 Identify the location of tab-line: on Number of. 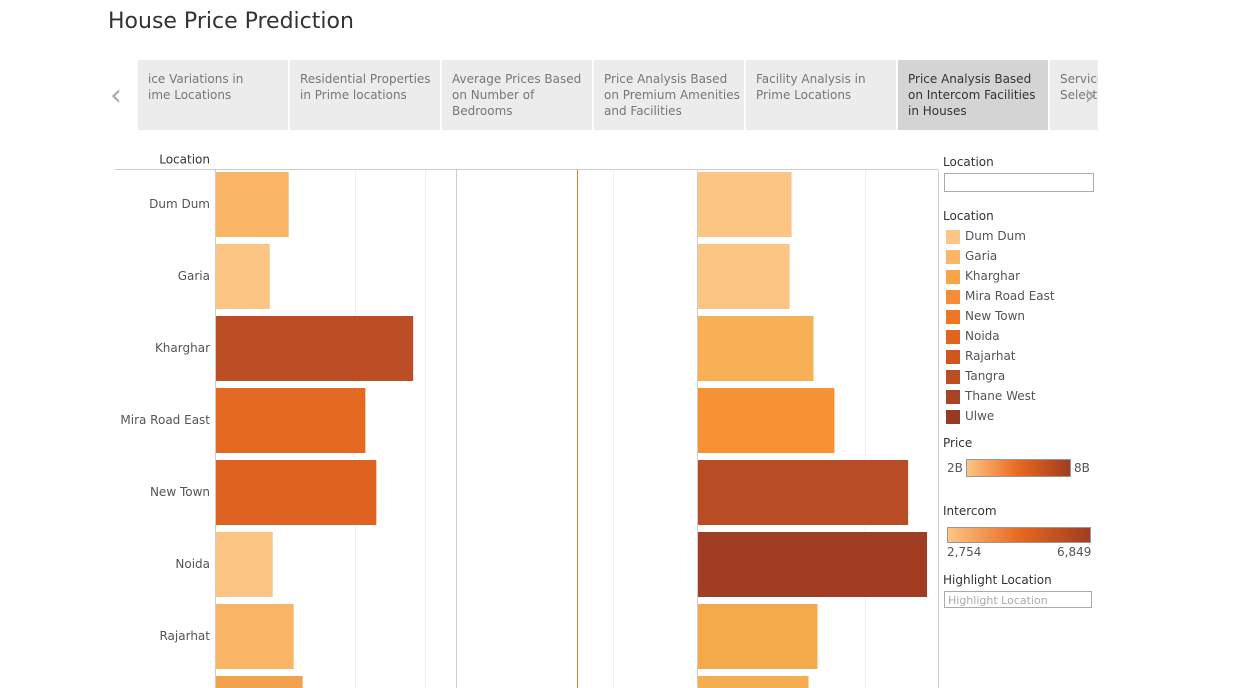
(493, 95).